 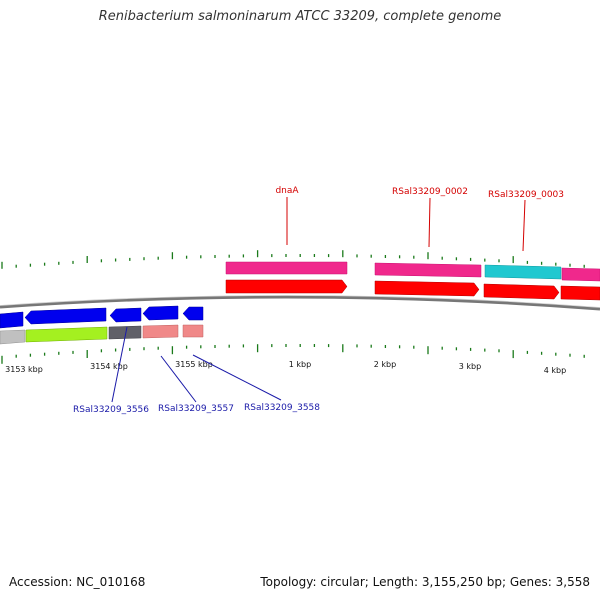 What do you see at coordinates (109, 366) in the screenshot?
I see `tick-label-3154kbp: 3154 kbp` at bounding box center [109, 366].